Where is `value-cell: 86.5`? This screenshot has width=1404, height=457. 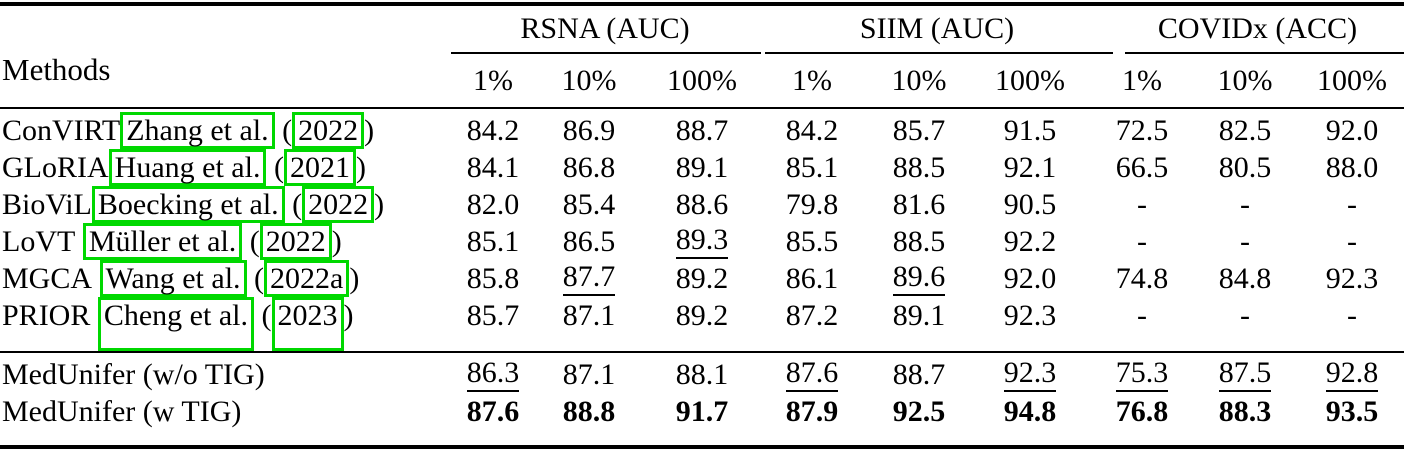 value-cell: 86.5 is located at coordinates (589, 241).